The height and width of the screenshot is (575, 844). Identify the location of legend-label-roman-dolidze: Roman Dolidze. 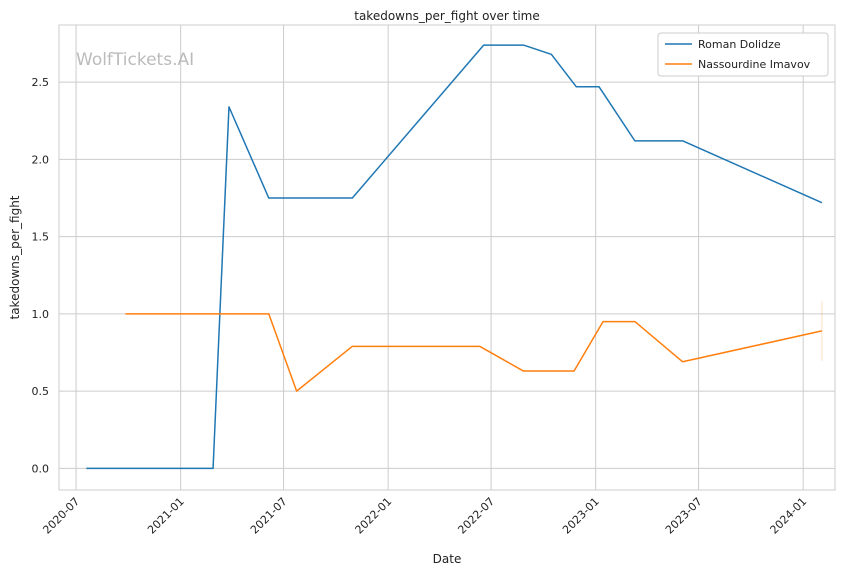
(739, 44).